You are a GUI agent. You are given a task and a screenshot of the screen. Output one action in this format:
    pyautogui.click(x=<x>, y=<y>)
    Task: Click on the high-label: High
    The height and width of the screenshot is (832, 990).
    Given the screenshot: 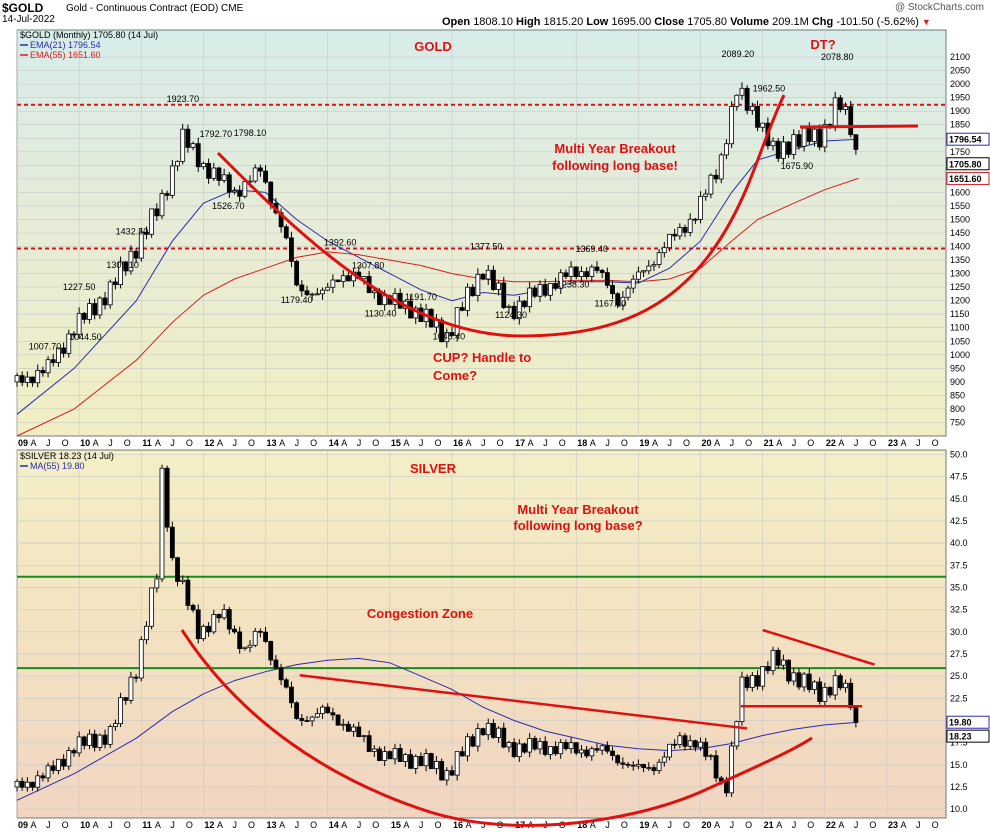 What is the action you would take?
    pyautogui.click(x=528, y=22)
    